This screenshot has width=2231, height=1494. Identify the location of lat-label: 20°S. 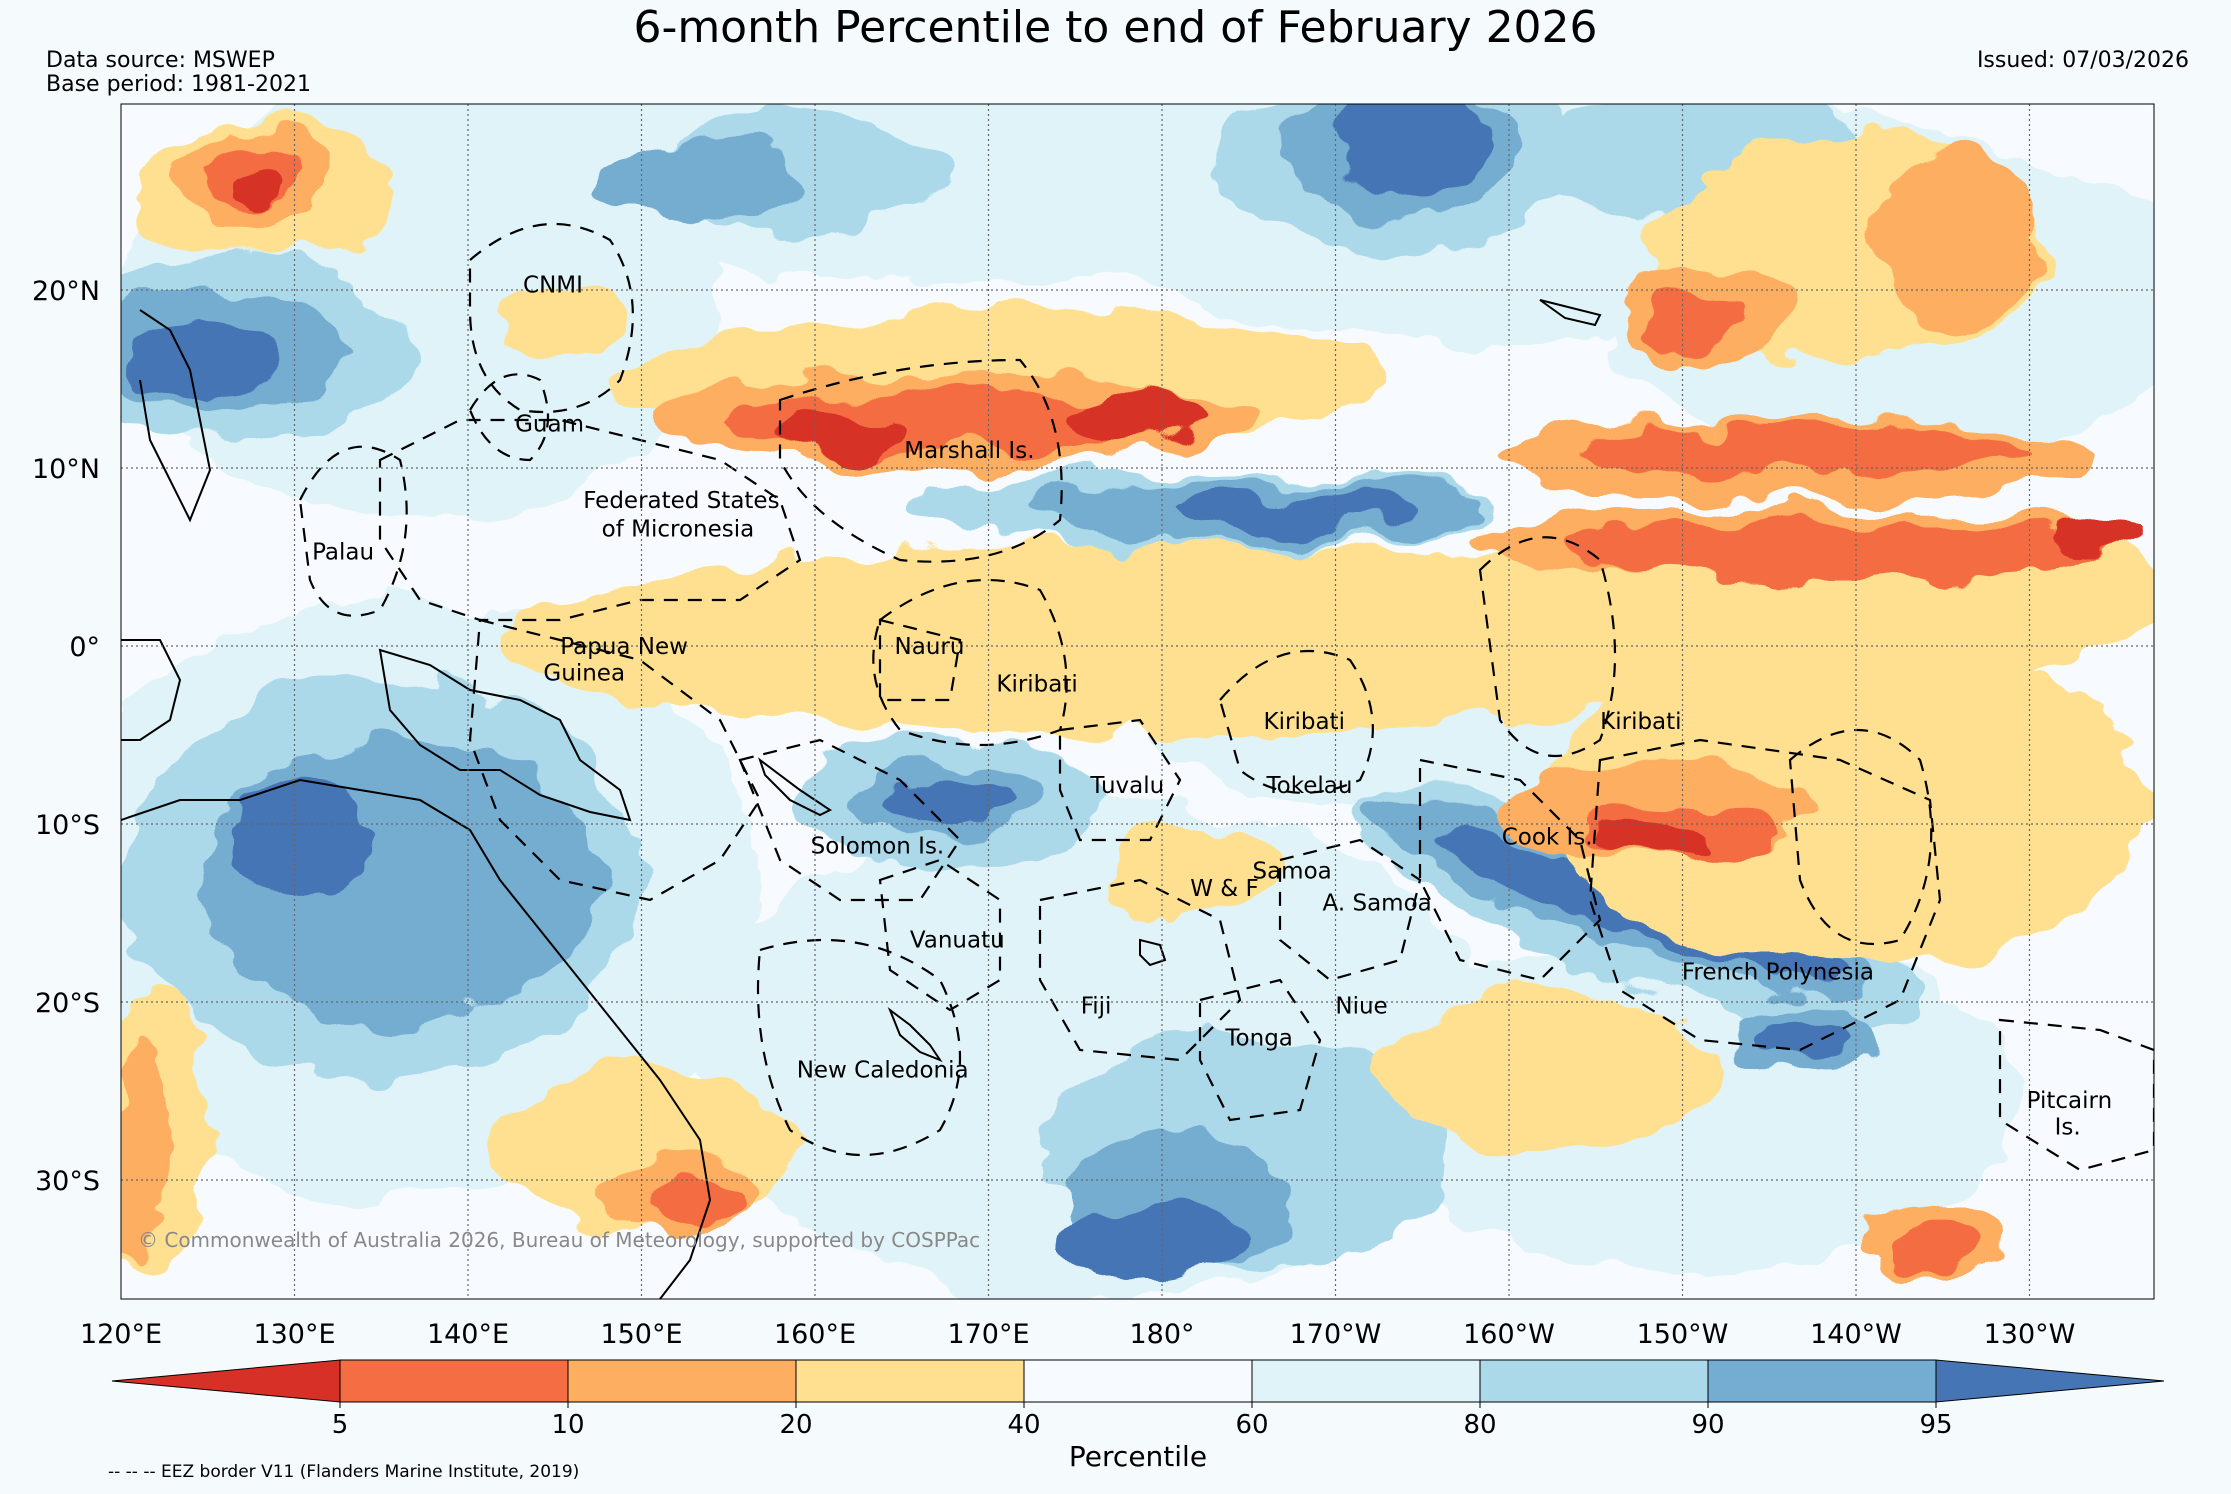
(67, 1003).